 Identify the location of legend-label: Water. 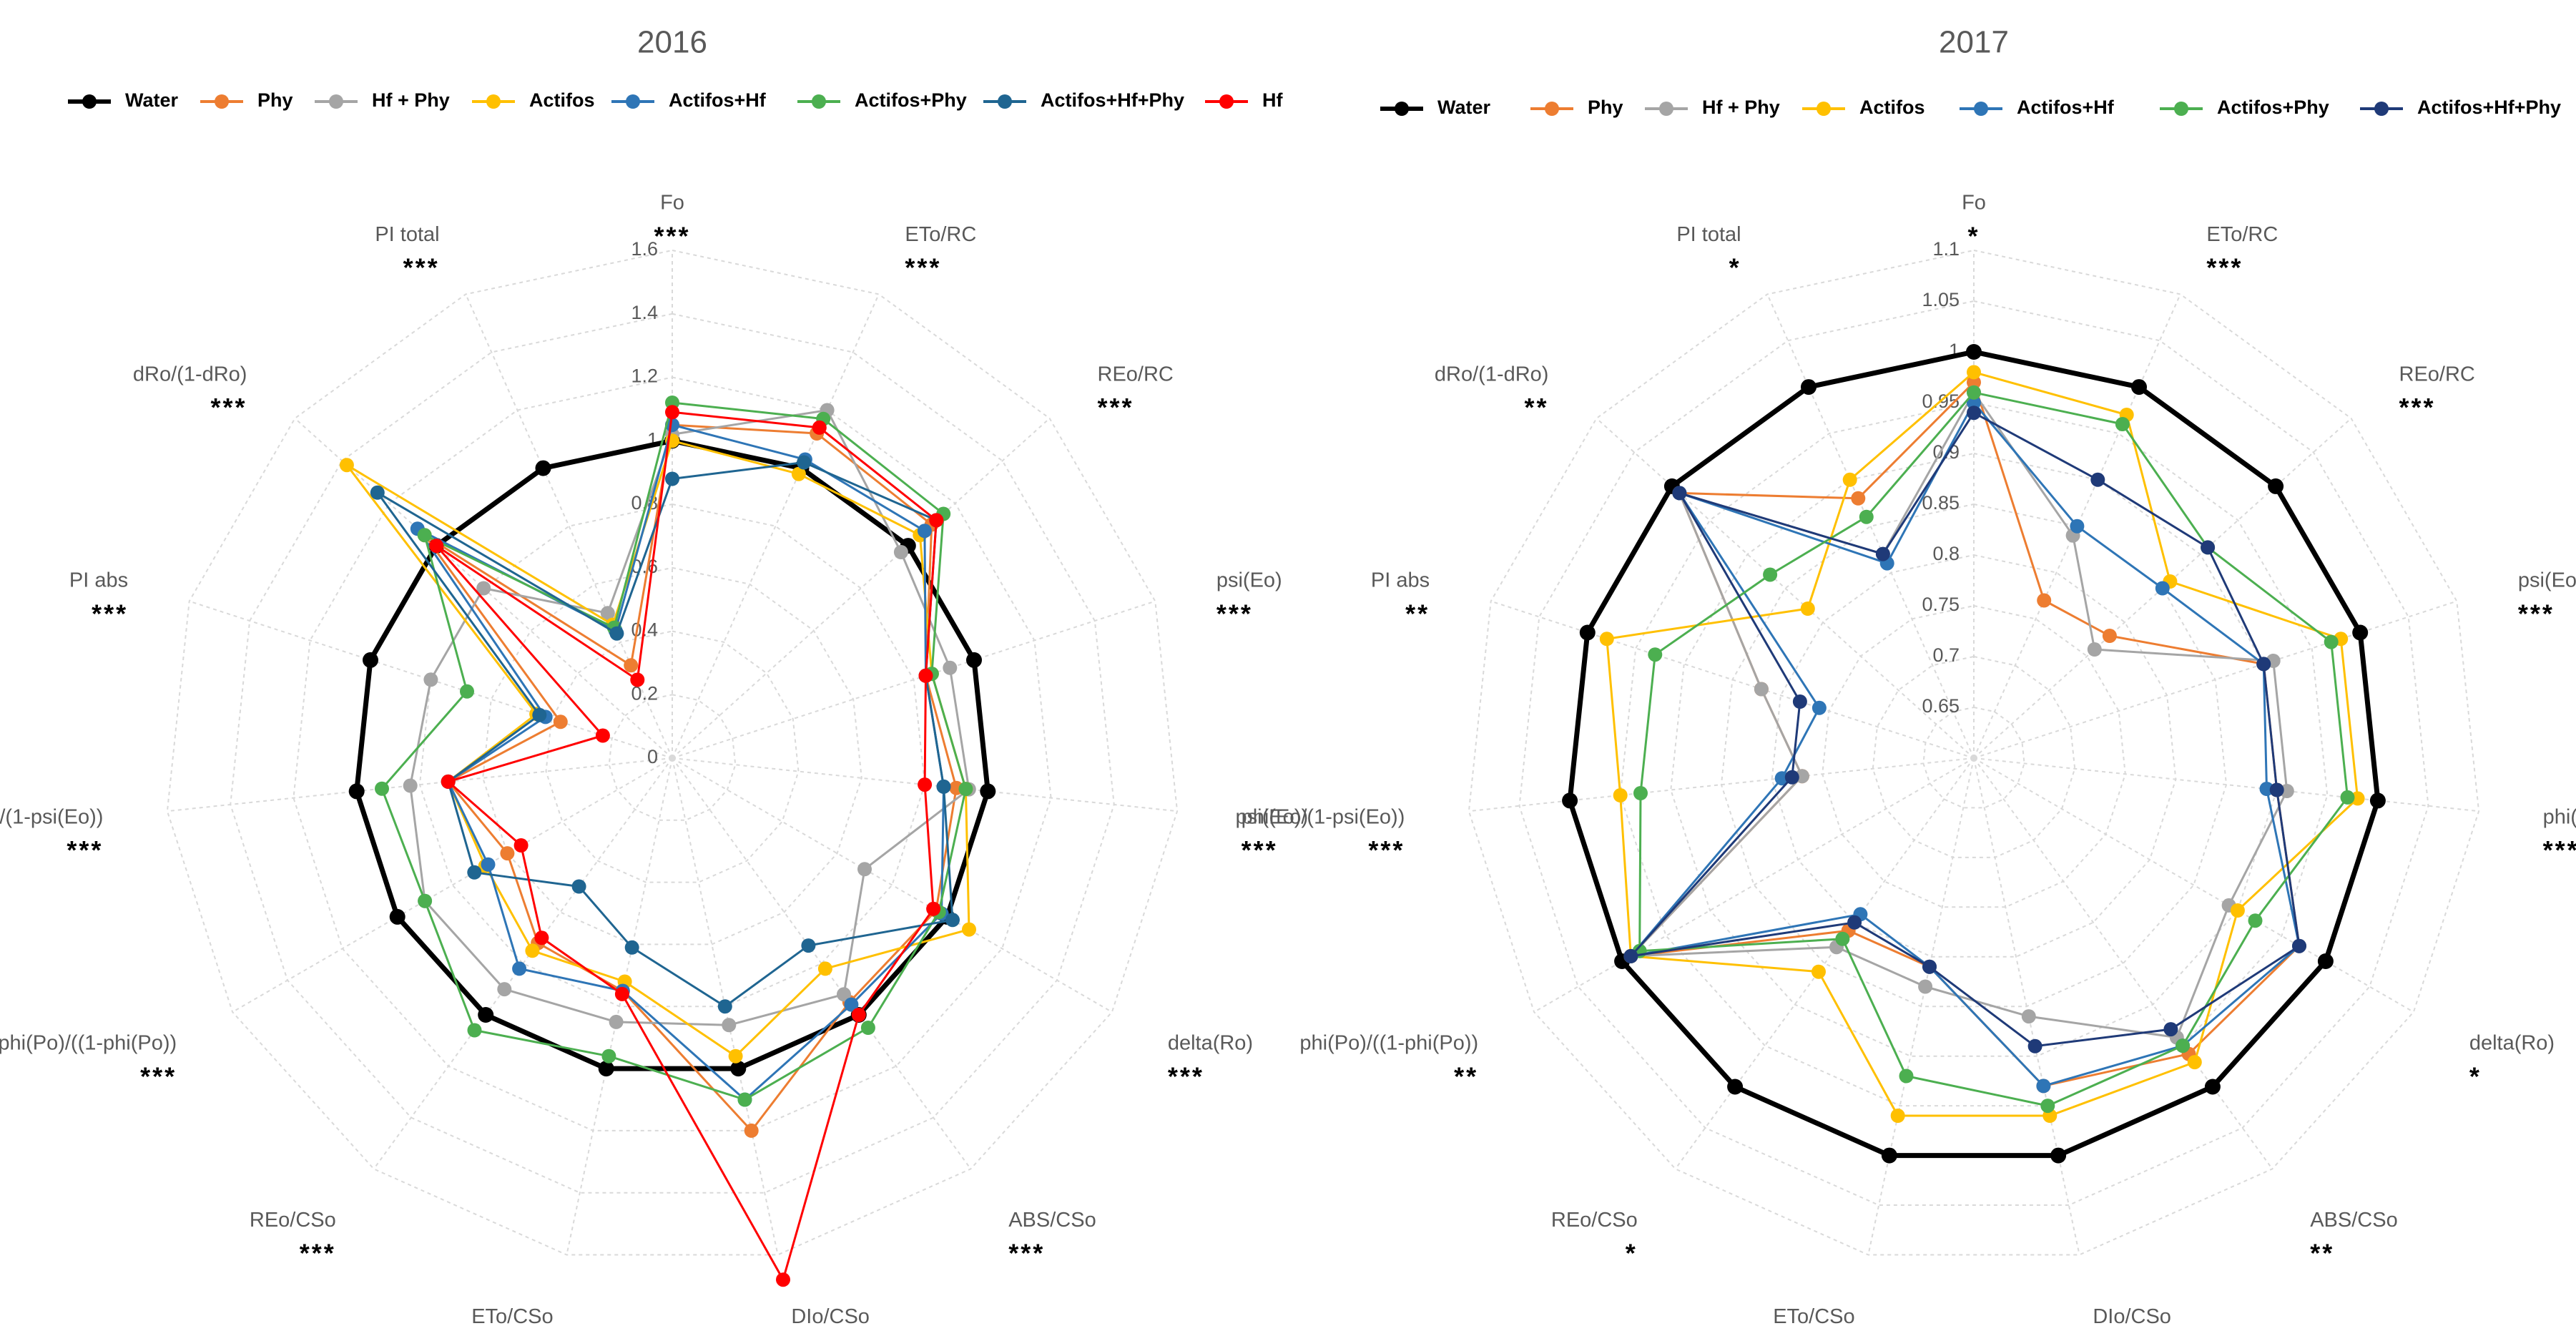
(152, 100).